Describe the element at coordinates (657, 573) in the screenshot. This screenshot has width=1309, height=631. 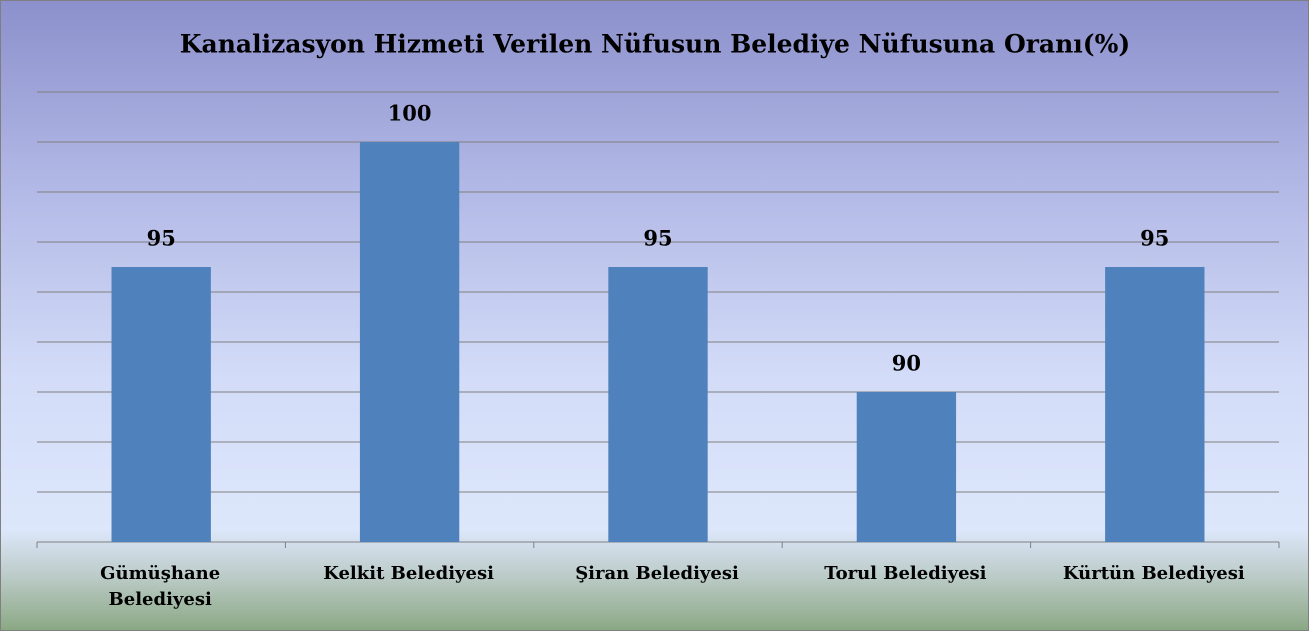
I see `x-tick-label: Şiran Belediyesi` at that location.